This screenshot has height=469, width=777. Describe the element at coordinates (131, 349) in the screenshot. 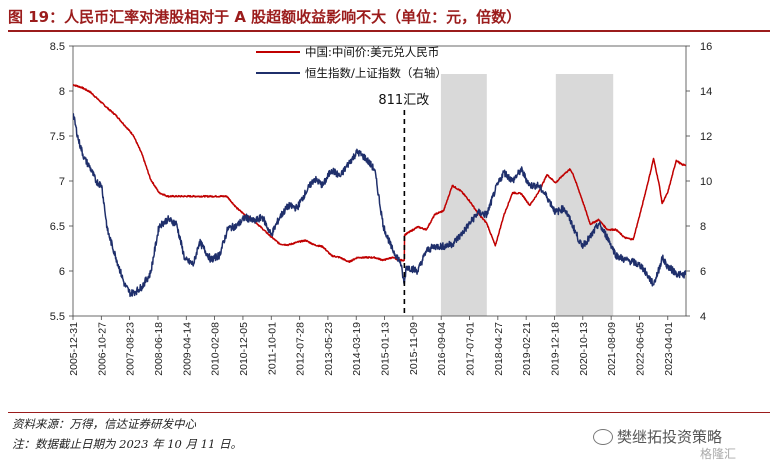

I see `x-tick-label: 2007-08-23` at that location.